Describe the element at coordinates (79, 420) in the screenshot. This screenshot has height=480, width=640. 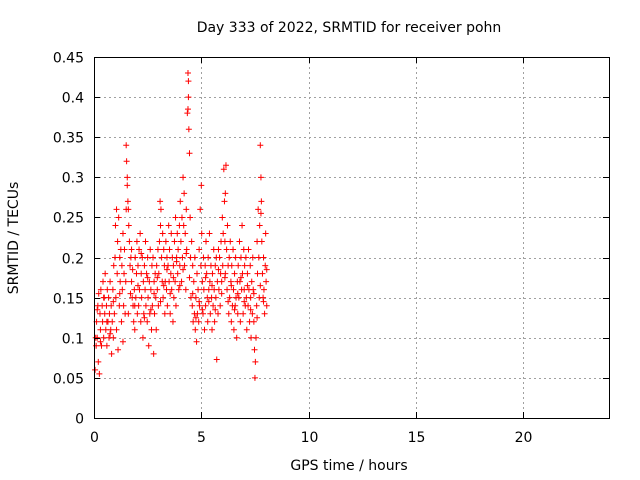
I see `y-tick-label: 0` at that location.